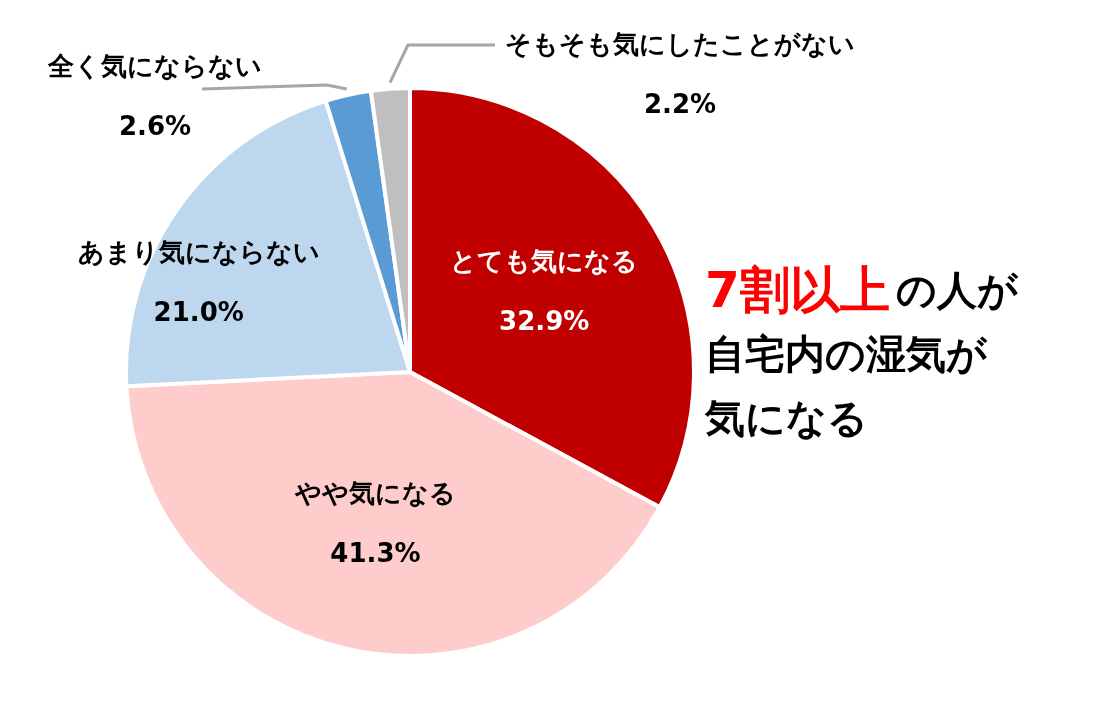 The width and height of the screenshot is (1097, 720). Describe the element at coordinates (544, 261) in the screenshot. I see `slice-label: とても気になる` at that location.